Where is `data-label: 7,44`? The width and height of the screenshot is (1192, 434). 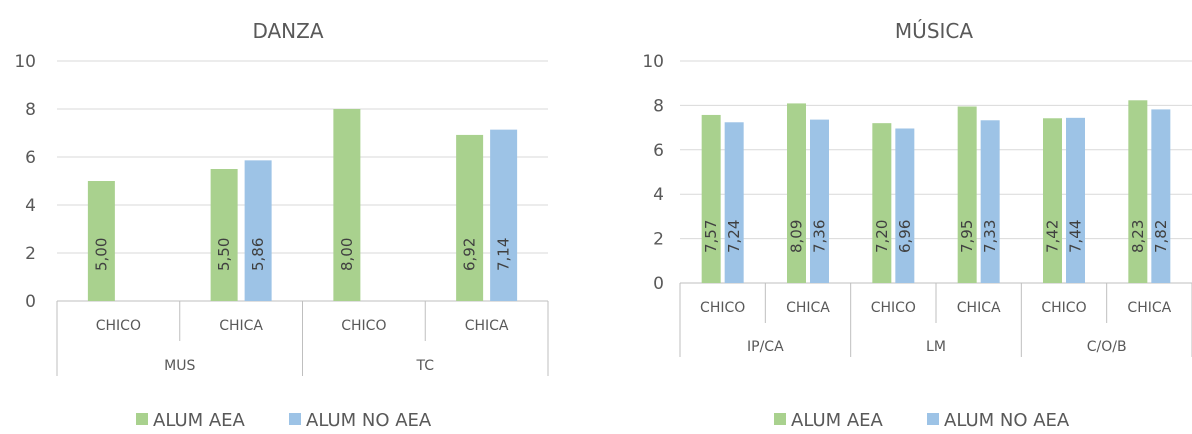
data-label: 7,44 is located at coordinates (1076, 236).